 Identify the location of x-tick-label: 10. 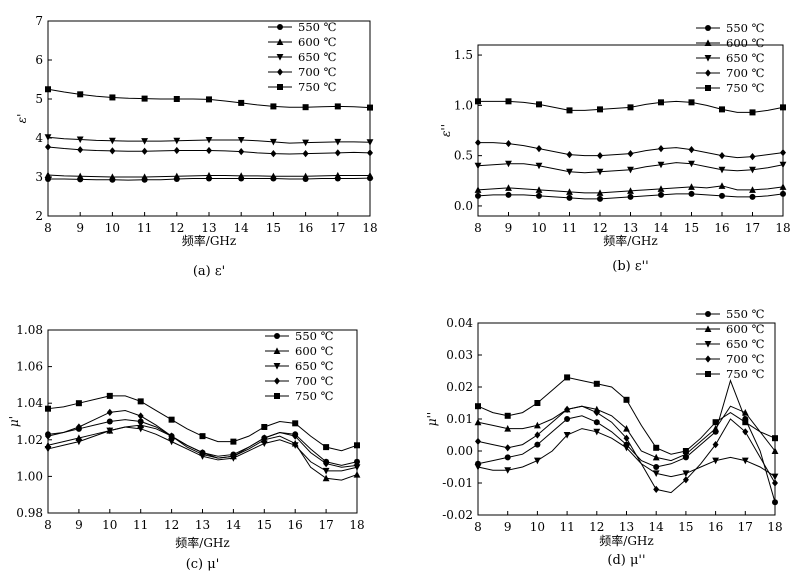
(537, 527).